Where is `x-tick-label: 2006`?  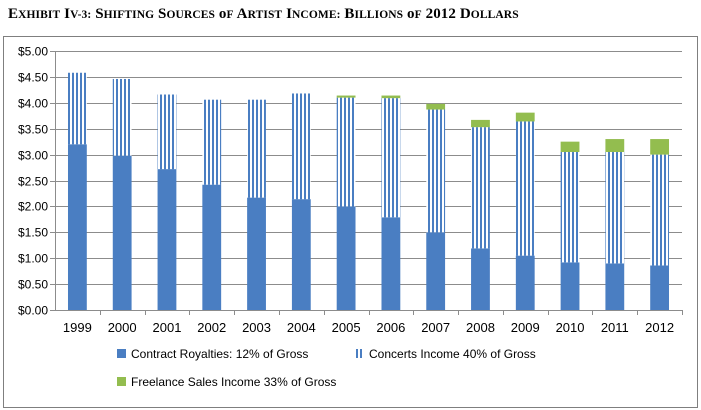 x-tick-label: 2006 is located at coordinates (390, 327).